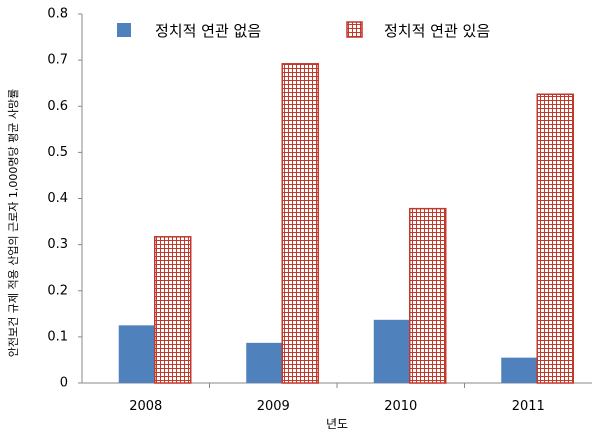 This screenshot has height=438, width=600. I want to click on bar-2010-no-political-tie, so click(391, 351).